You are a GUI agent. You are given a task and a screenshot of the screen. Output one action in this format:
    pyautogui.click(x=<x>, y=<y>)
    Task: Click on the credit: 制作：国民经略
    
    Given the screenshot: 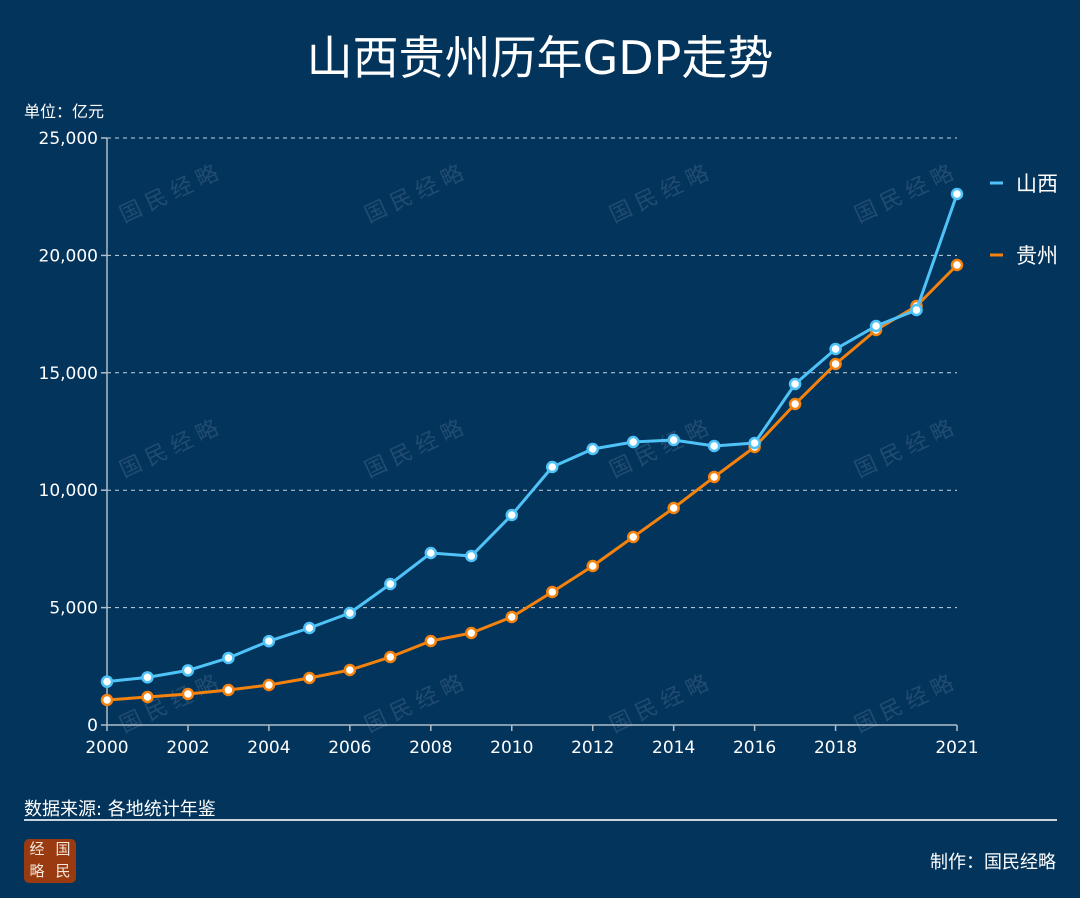 What is the action you would take?
    pyautogui.click(x=993, y=862)
    